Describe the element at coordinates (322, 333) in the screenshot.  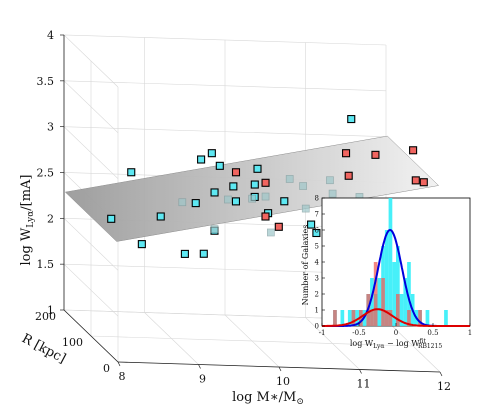
I see `inset-x-tick-label: -1` at that location.